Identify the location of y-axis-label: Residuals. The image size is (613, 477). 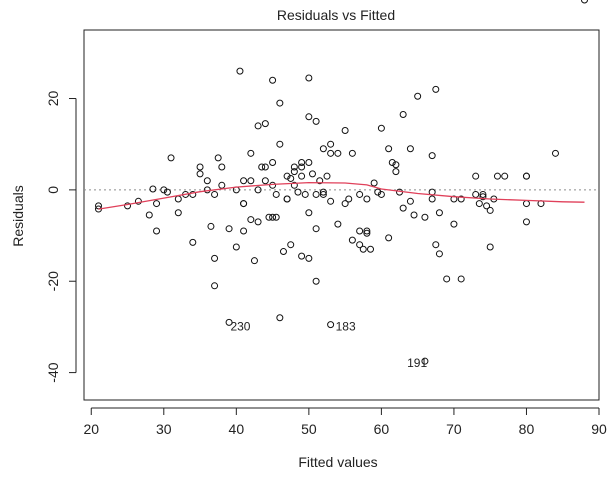
(18, 215).